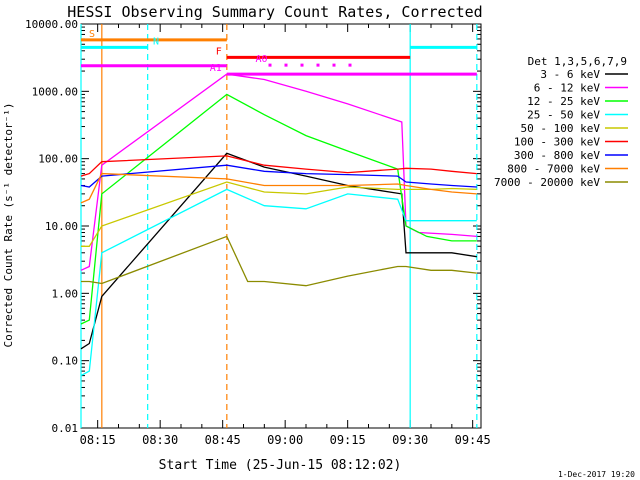  Describe the element at coordinates (473, 440) in the screenshot. I see `x-tick-label-6: 09:45` at that location.